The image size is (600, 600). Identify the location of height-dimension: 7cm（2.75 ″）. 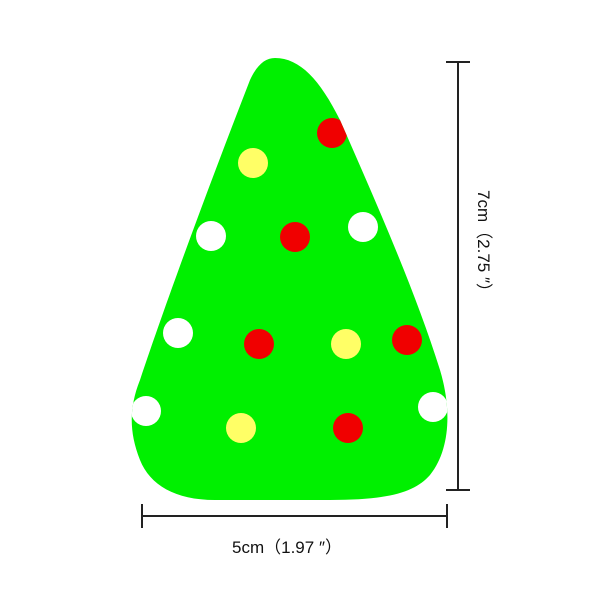
(469, 276).